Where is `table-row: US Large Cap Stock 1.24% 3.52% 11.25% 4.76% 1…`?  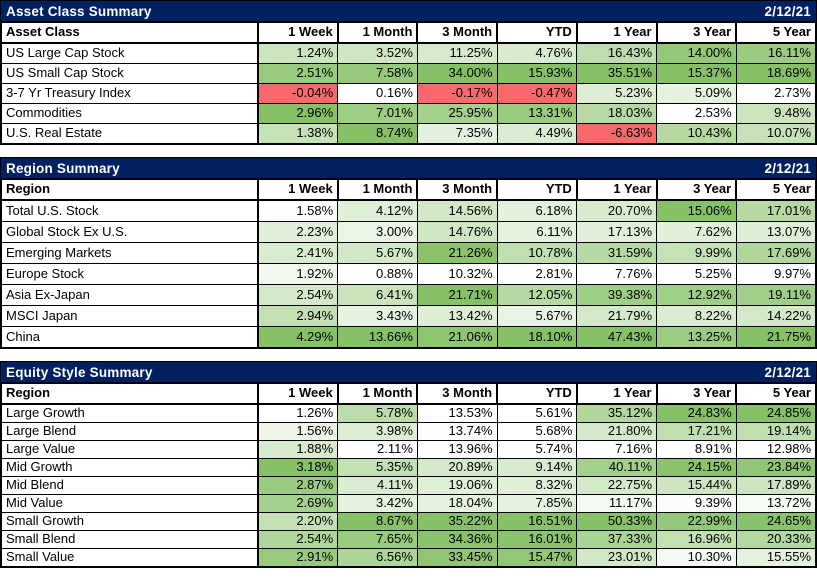
table-row: US Large Cap Stock 1.24% 3.52% 11.25% 4.76% 1… is located at coordinates (408, 53).